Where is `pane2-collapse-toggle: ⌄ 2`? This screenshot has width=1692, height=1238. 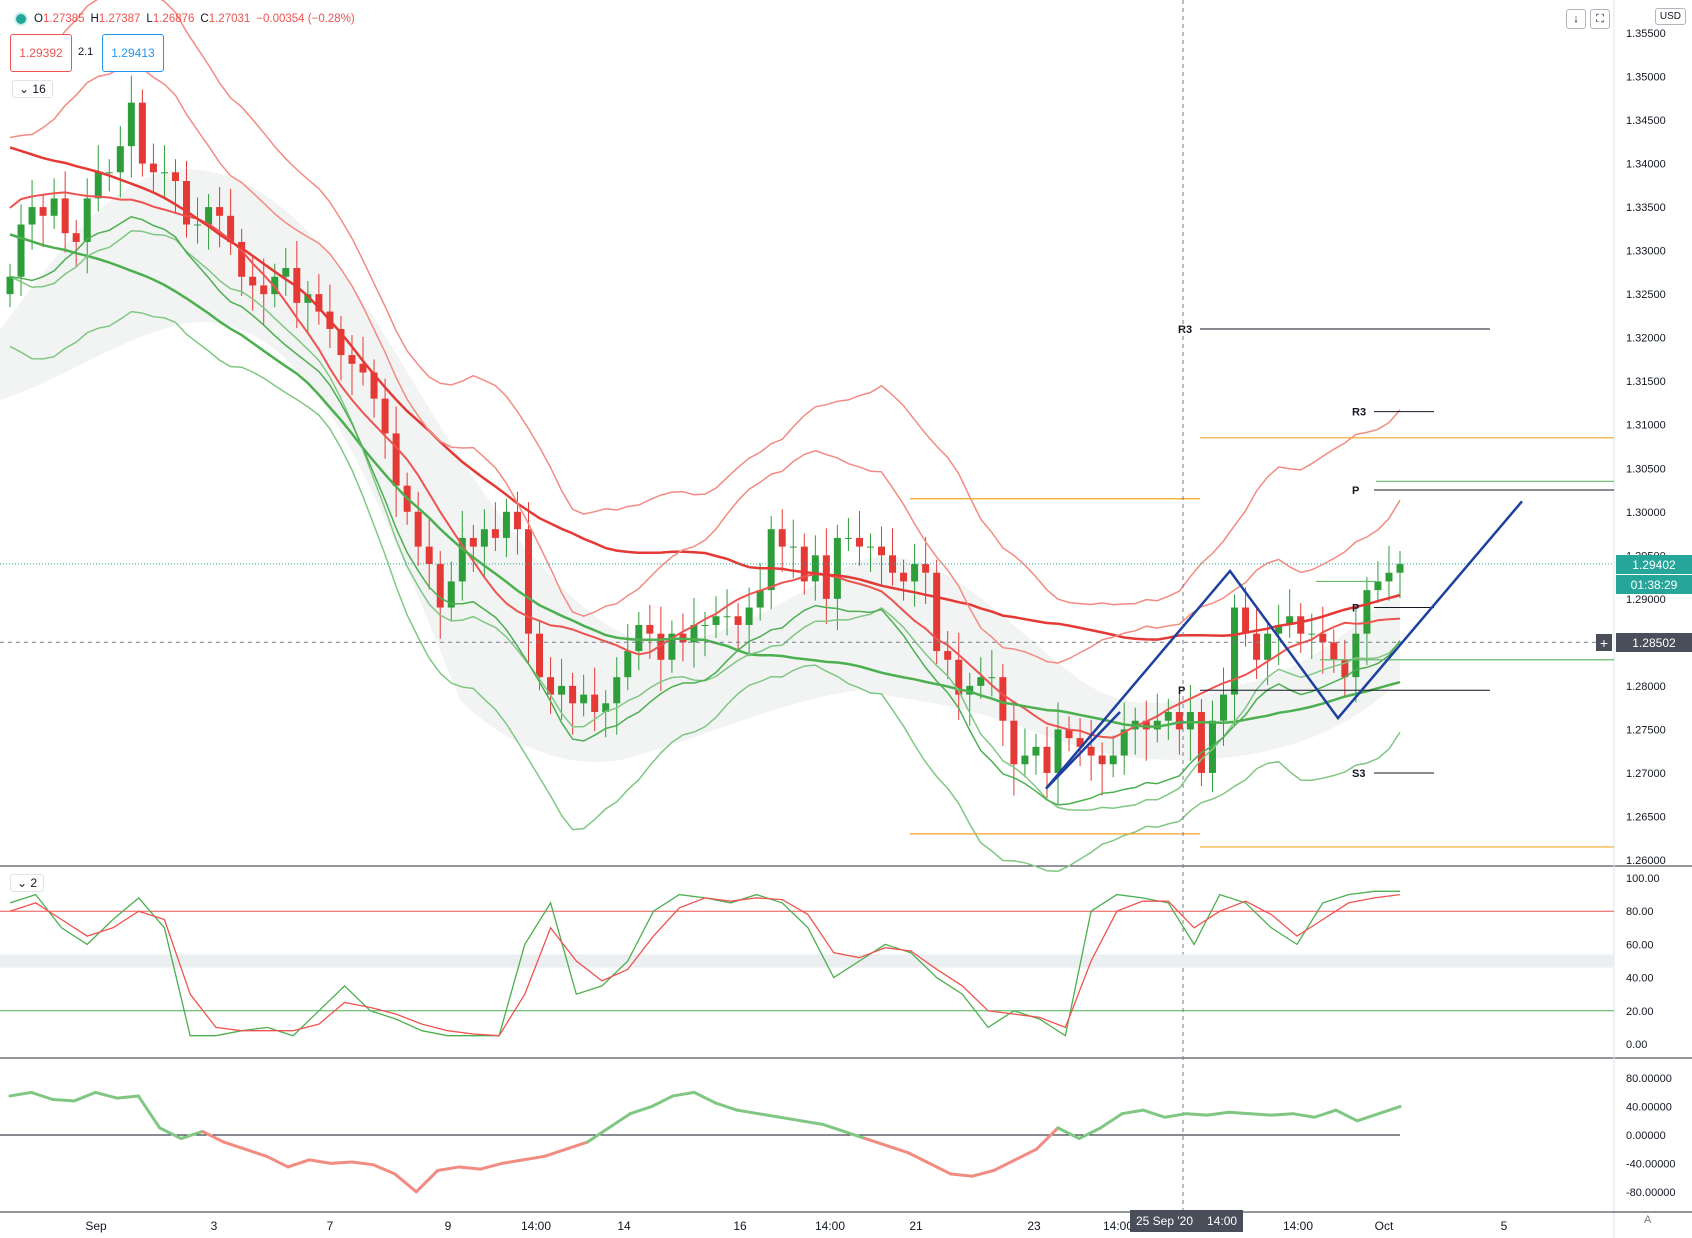 pane2-collapse-toggle: ⌄ 2 is located at coordinates (27, 883).